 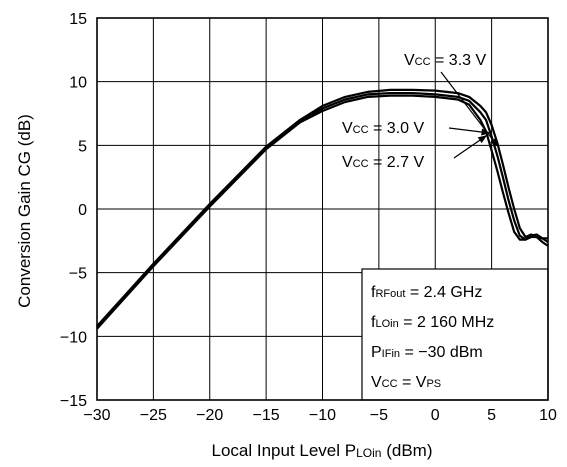 I want to click on series-label-1: VCC = 3.3 V, so click(x=445, y=60).